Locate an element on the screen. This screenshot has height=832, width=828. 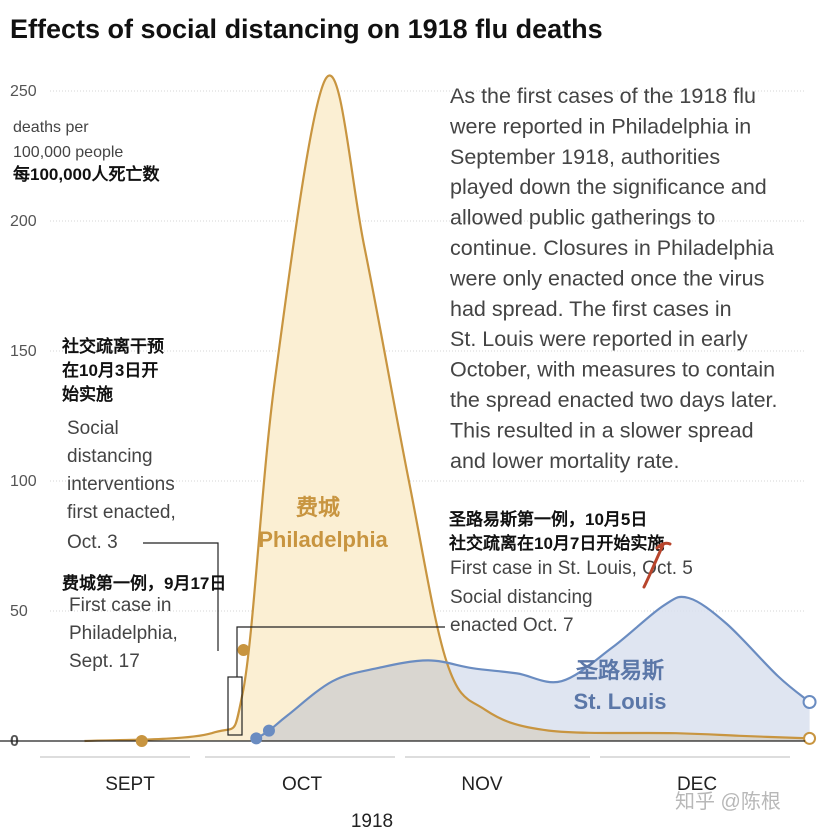
line-stlouis is located at coordinates (533, 667).